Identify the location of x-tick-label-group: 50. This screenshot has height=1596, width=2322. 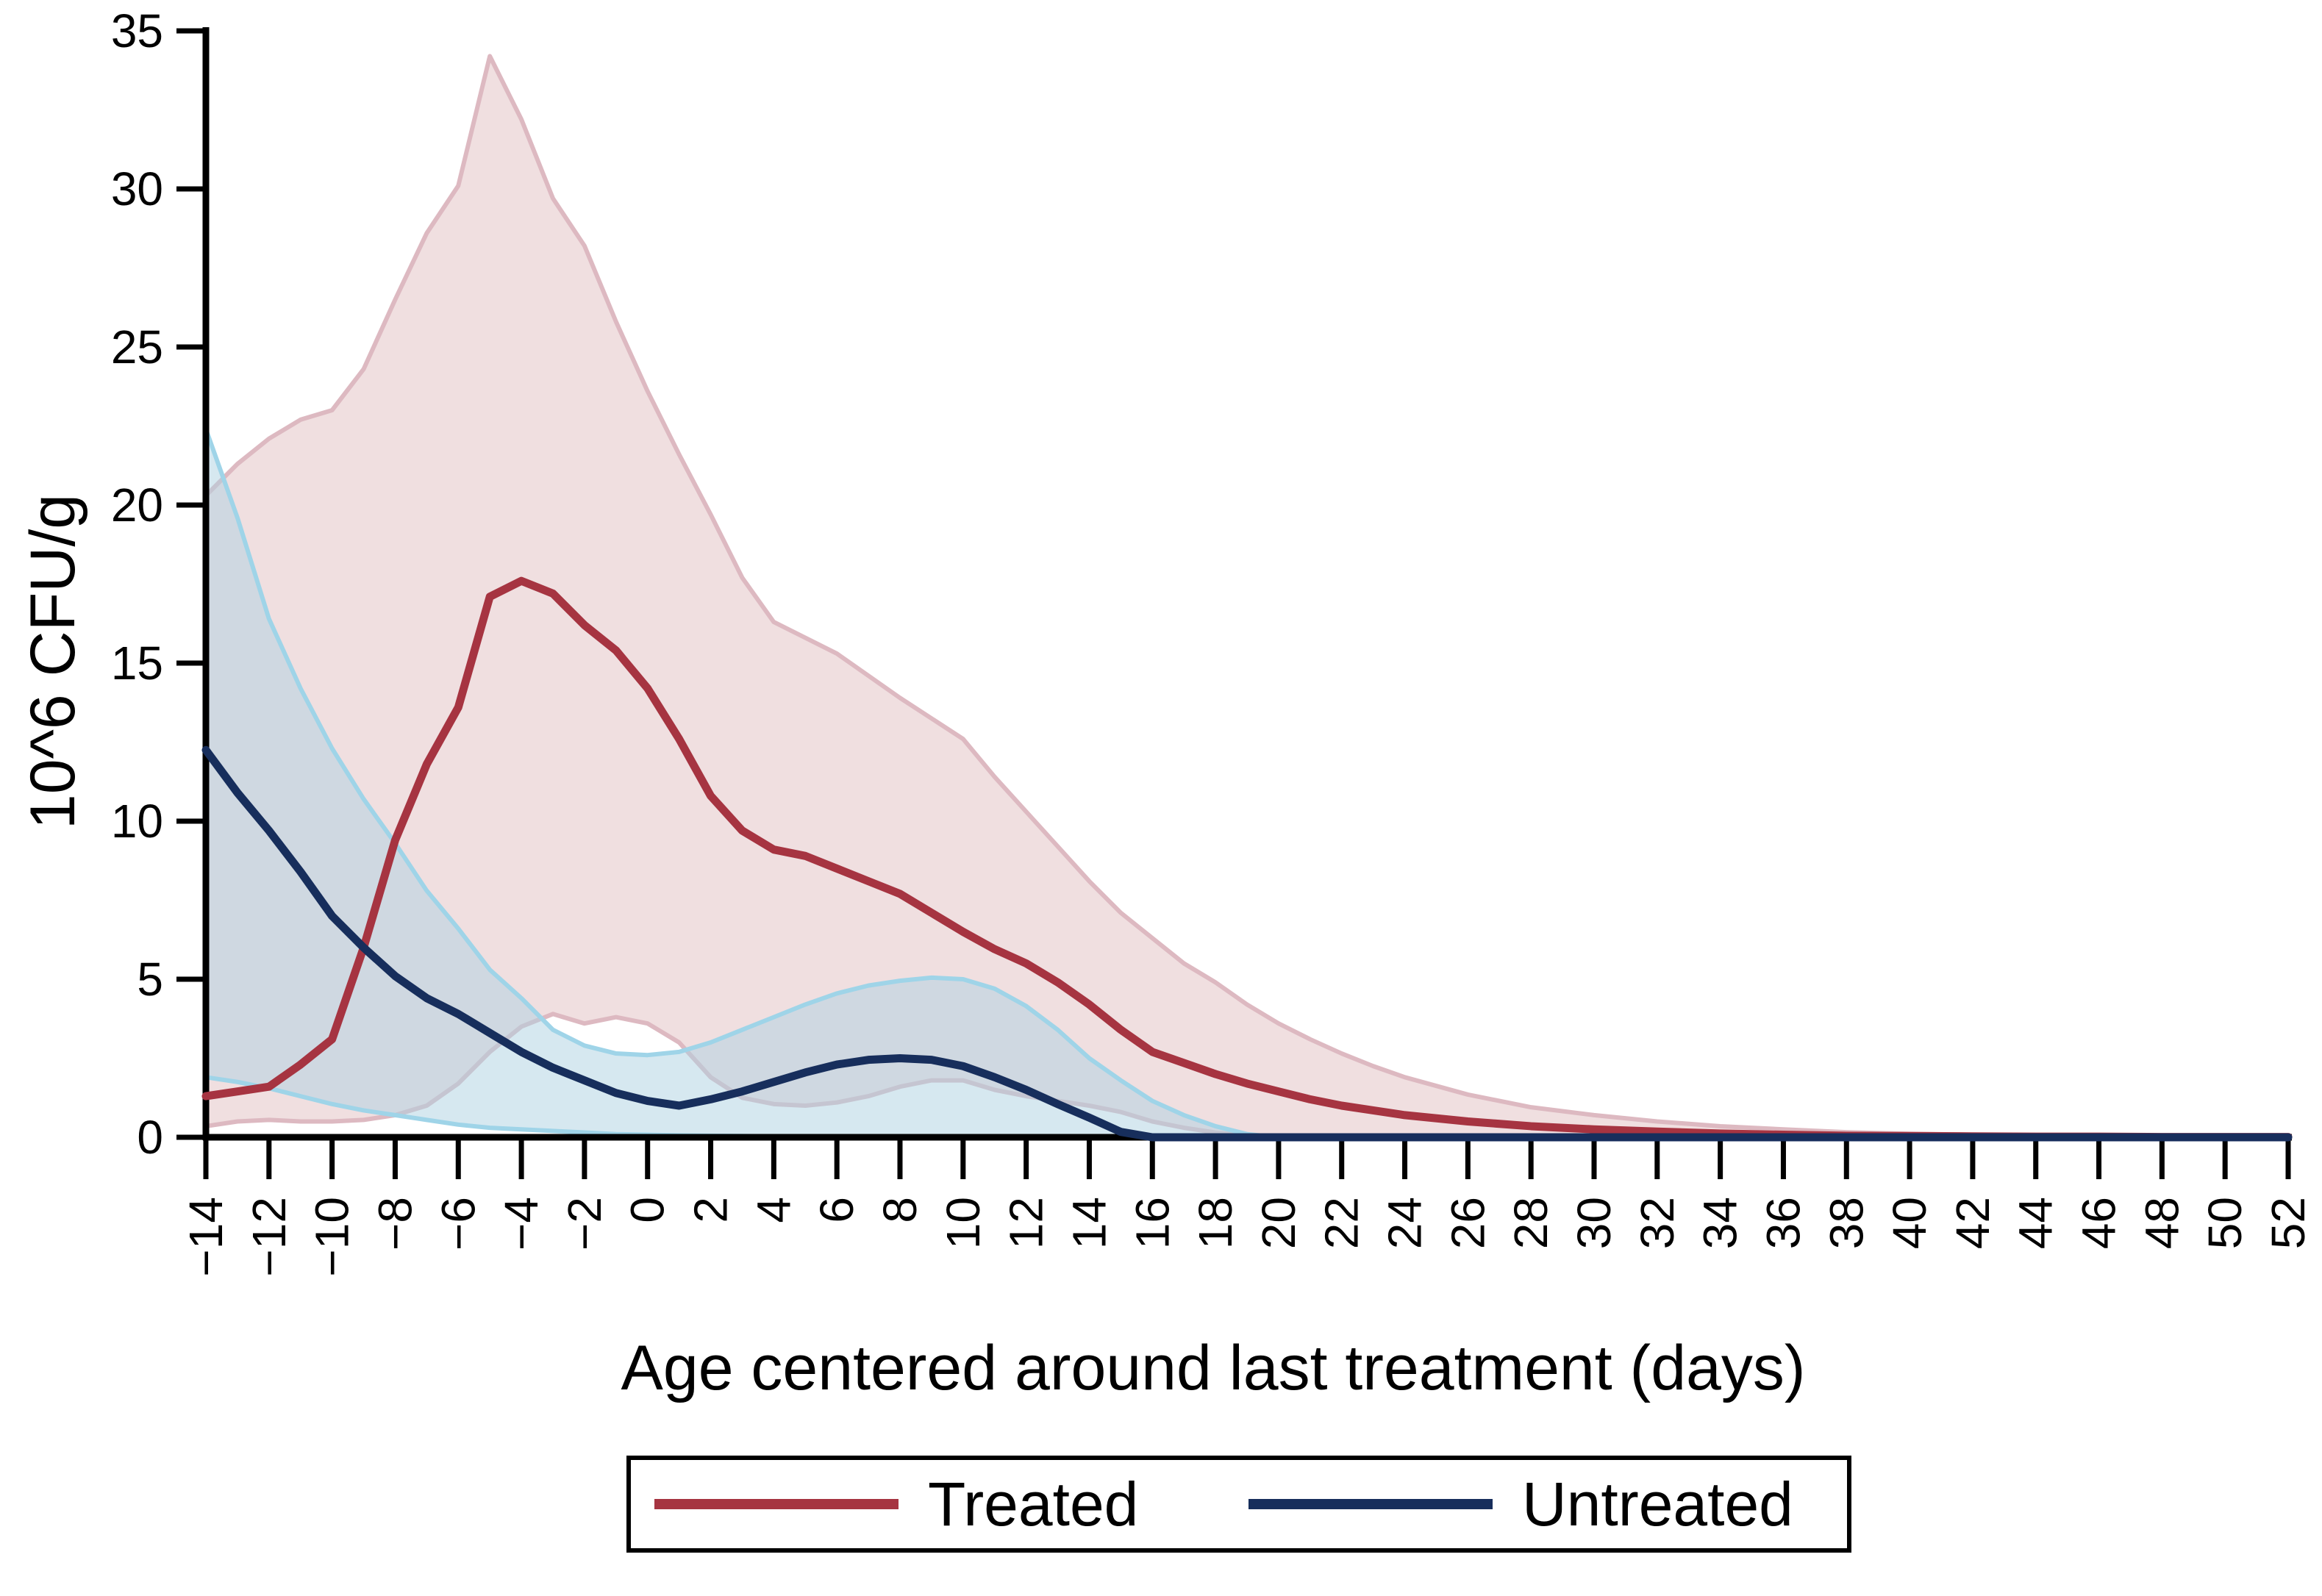
(2224, 1223).